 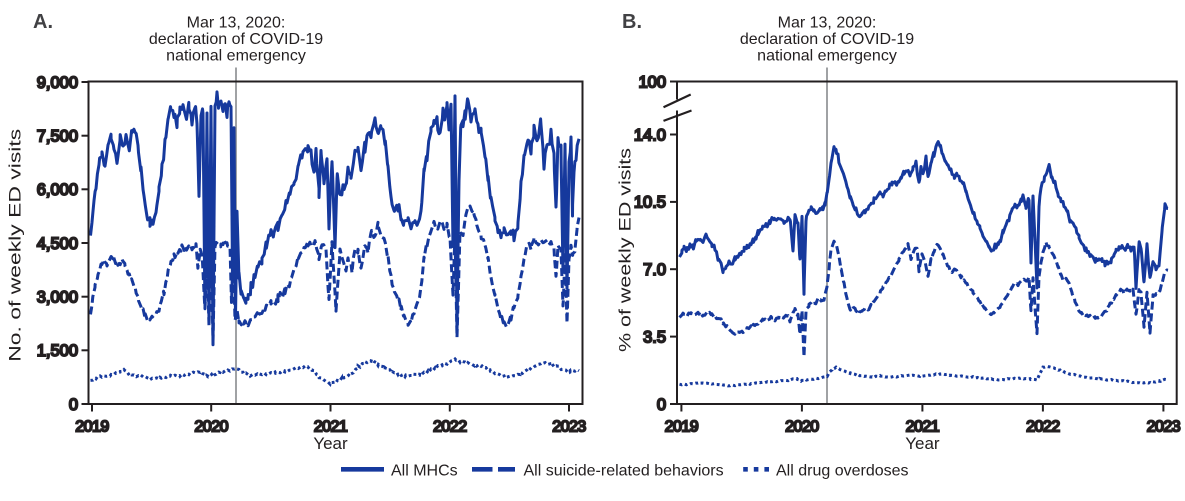 I want to click on svg-text: All suicide-related behaviors, so click(x=624, y=470).